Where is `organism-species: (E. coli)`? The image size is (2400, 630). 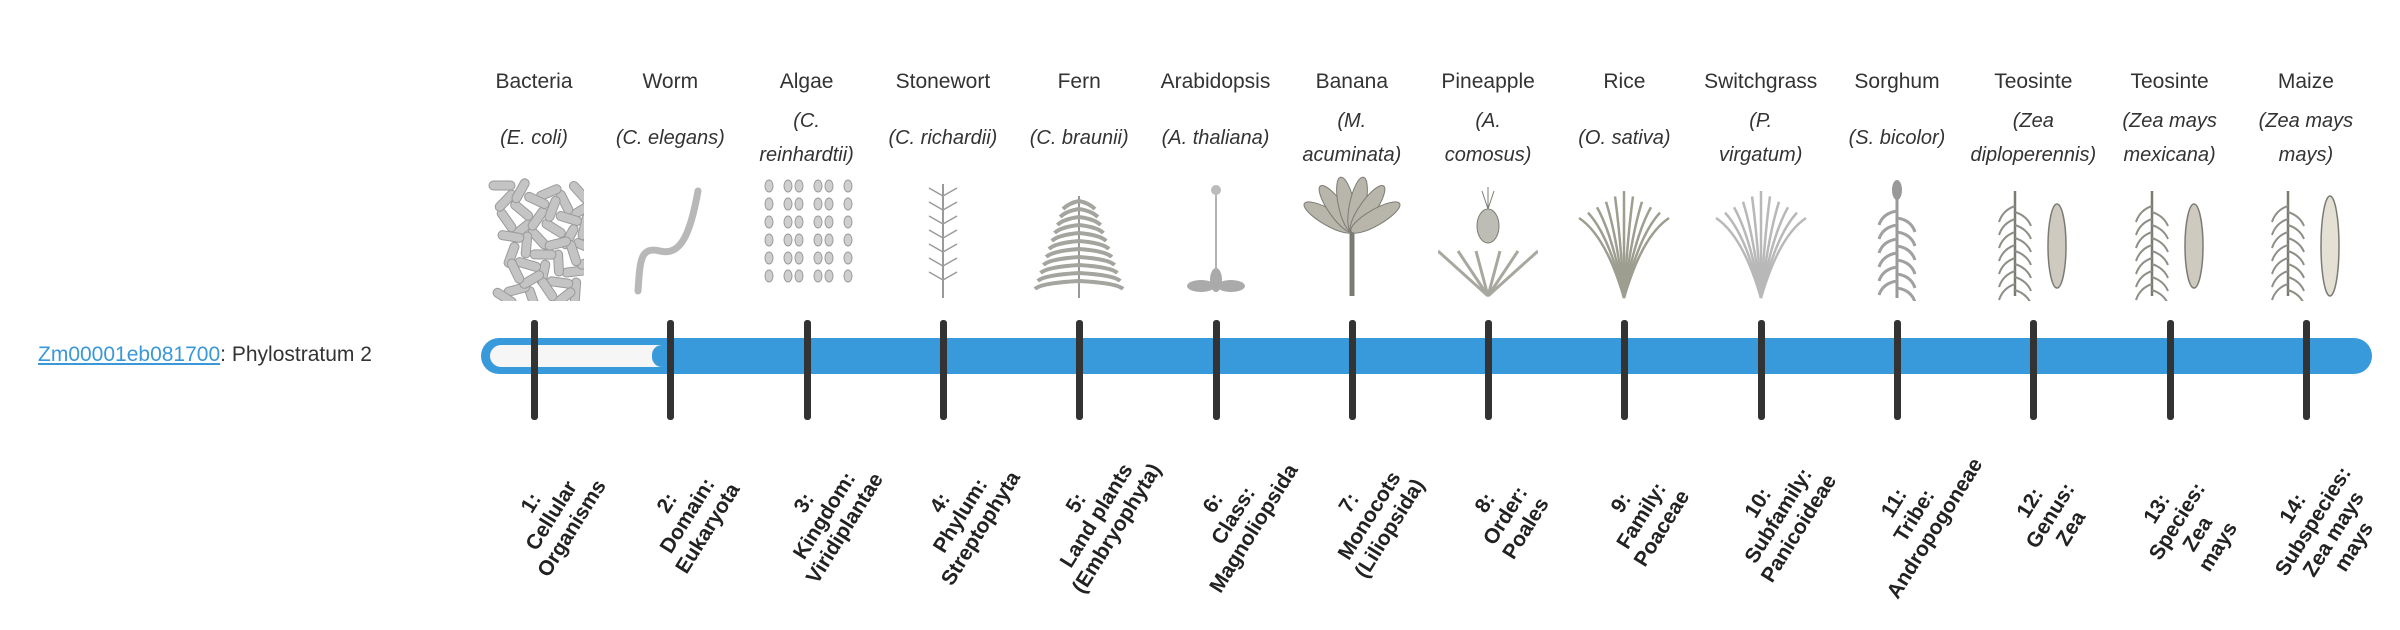 organism-species: (E. coli) is located at coordinates (534, 138).